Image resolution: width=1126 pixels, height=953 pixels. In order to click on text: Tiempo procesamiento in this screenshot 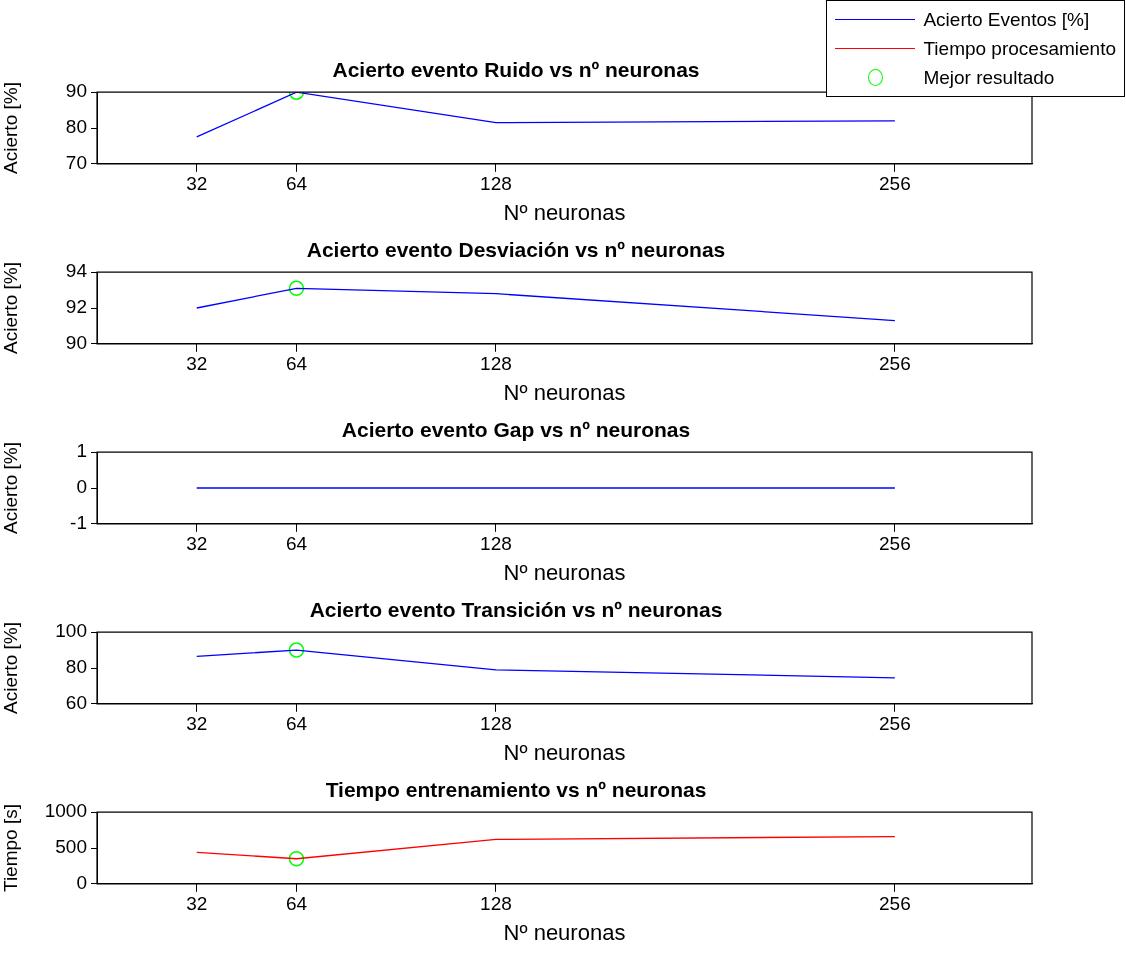, I will do `click(1019, 48)`.